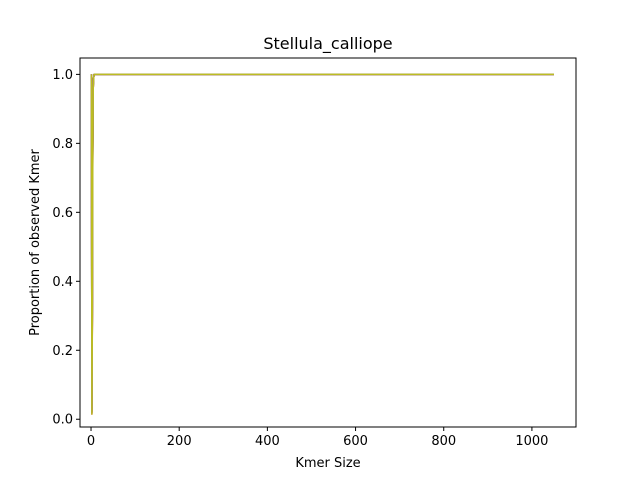 The height and width of the screenshot is (480, 640). Describe the element at coordinates (62, 282) in the screenshot. I see `y-tick-label: 0.4` at that location.